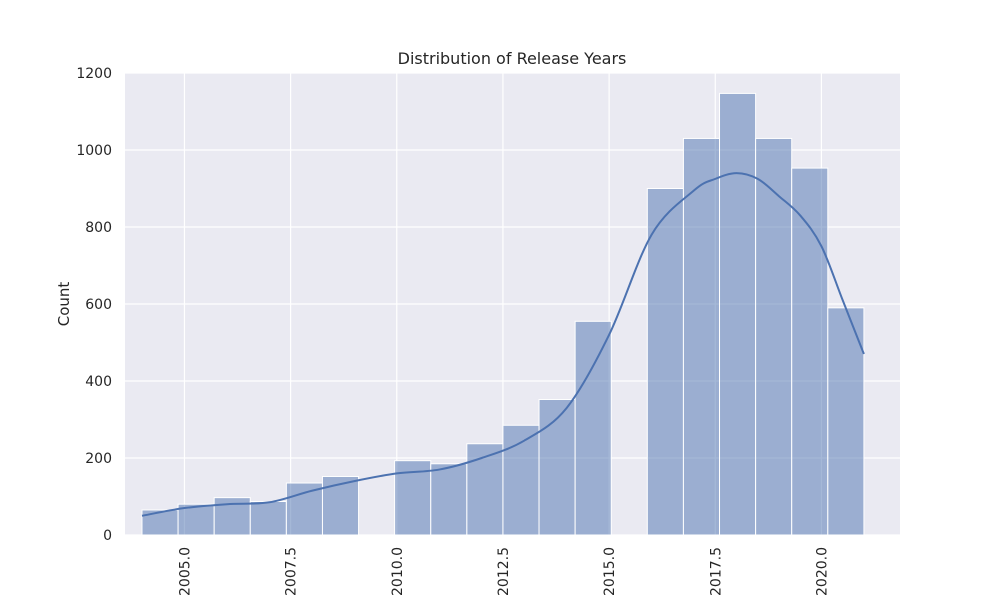  Describe the element at coordinates (398, 571) in the screenshot. I see `x-tick-label: 2010.0` at that location.